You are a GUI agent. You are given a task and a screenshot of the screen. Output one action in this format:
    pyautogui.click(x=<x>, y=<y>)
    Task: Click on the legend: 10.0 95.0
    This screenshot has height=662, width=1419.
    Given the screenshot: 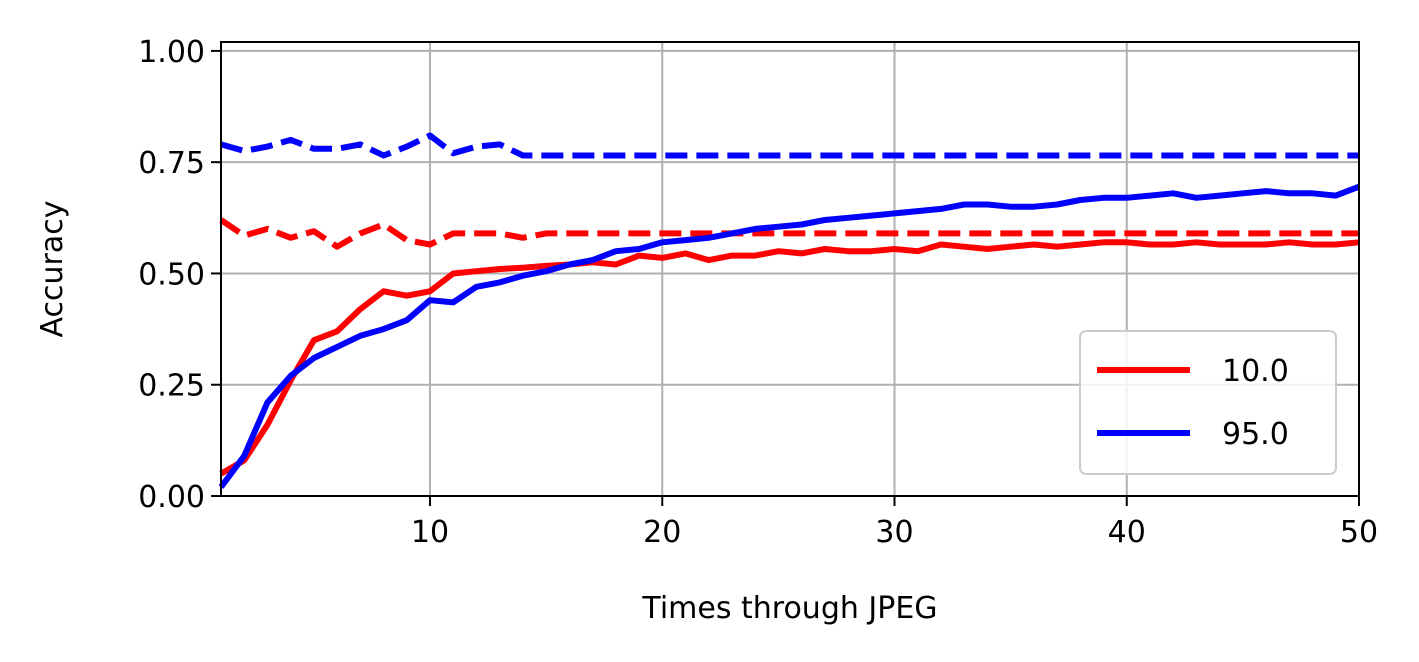 What is the action you would take?
    pyautogui.click(x=1208, y=402)
    